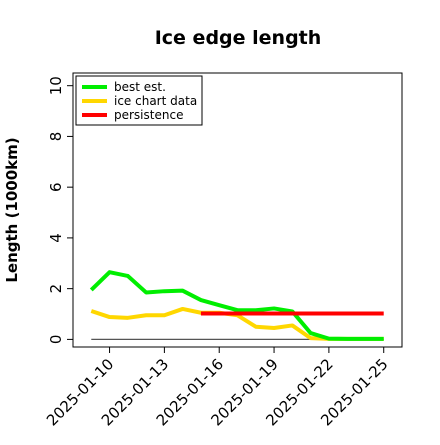 The width and height of the screenshot is (440, 445). What do you see at coordinates (56, 340) in the screenshot?
I see `y-tick-label: 0` at bounding box center [56, 340].